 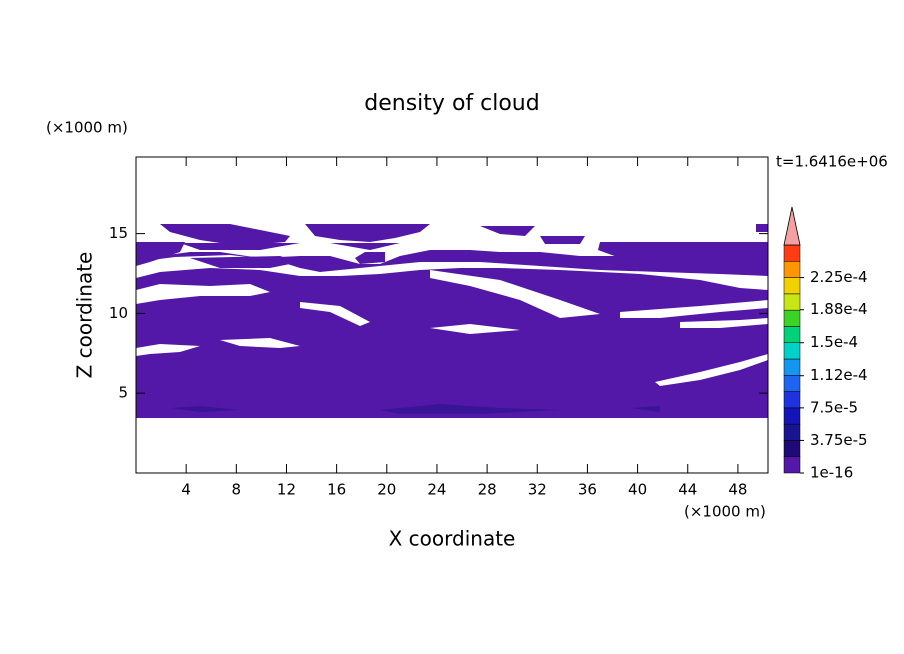 I want to click on x-tick-label: 36, so click(x=587, y=490).